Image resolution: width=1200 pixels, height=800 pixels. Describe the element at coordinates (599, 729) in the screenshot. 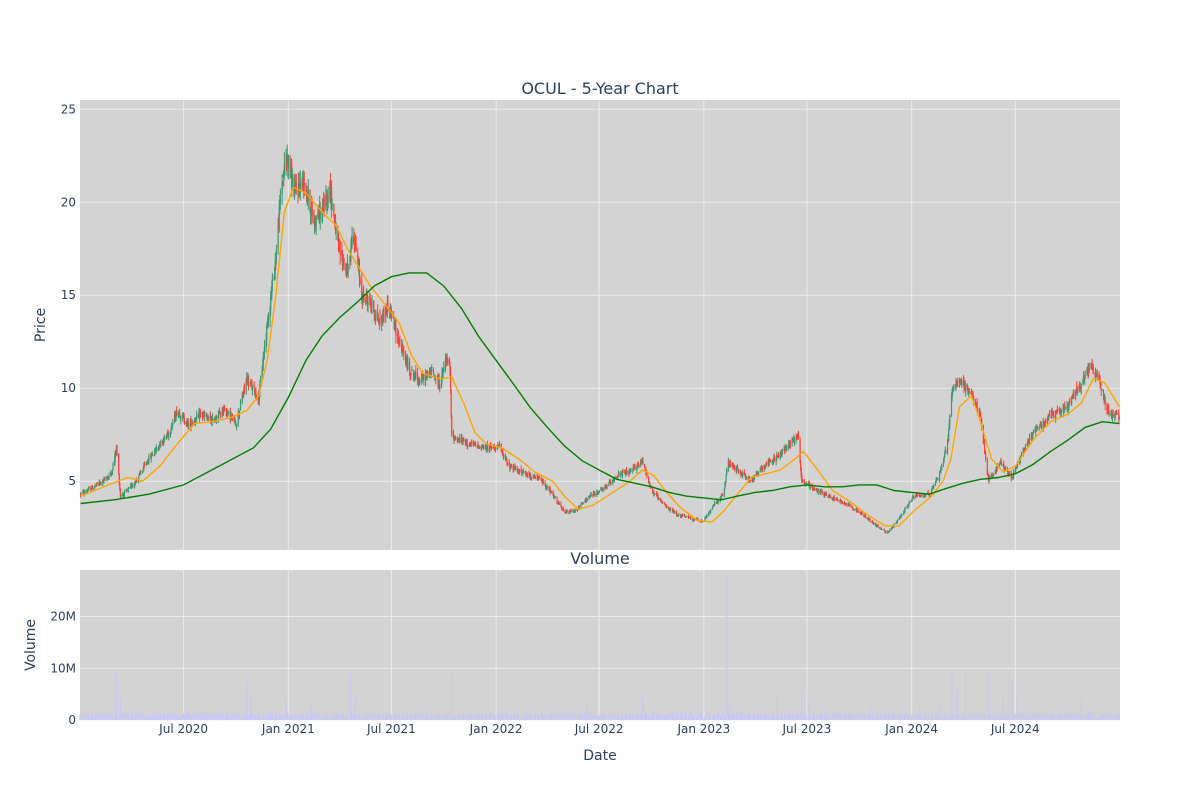

I see `x-tick-label: Jul 2022` at that location.